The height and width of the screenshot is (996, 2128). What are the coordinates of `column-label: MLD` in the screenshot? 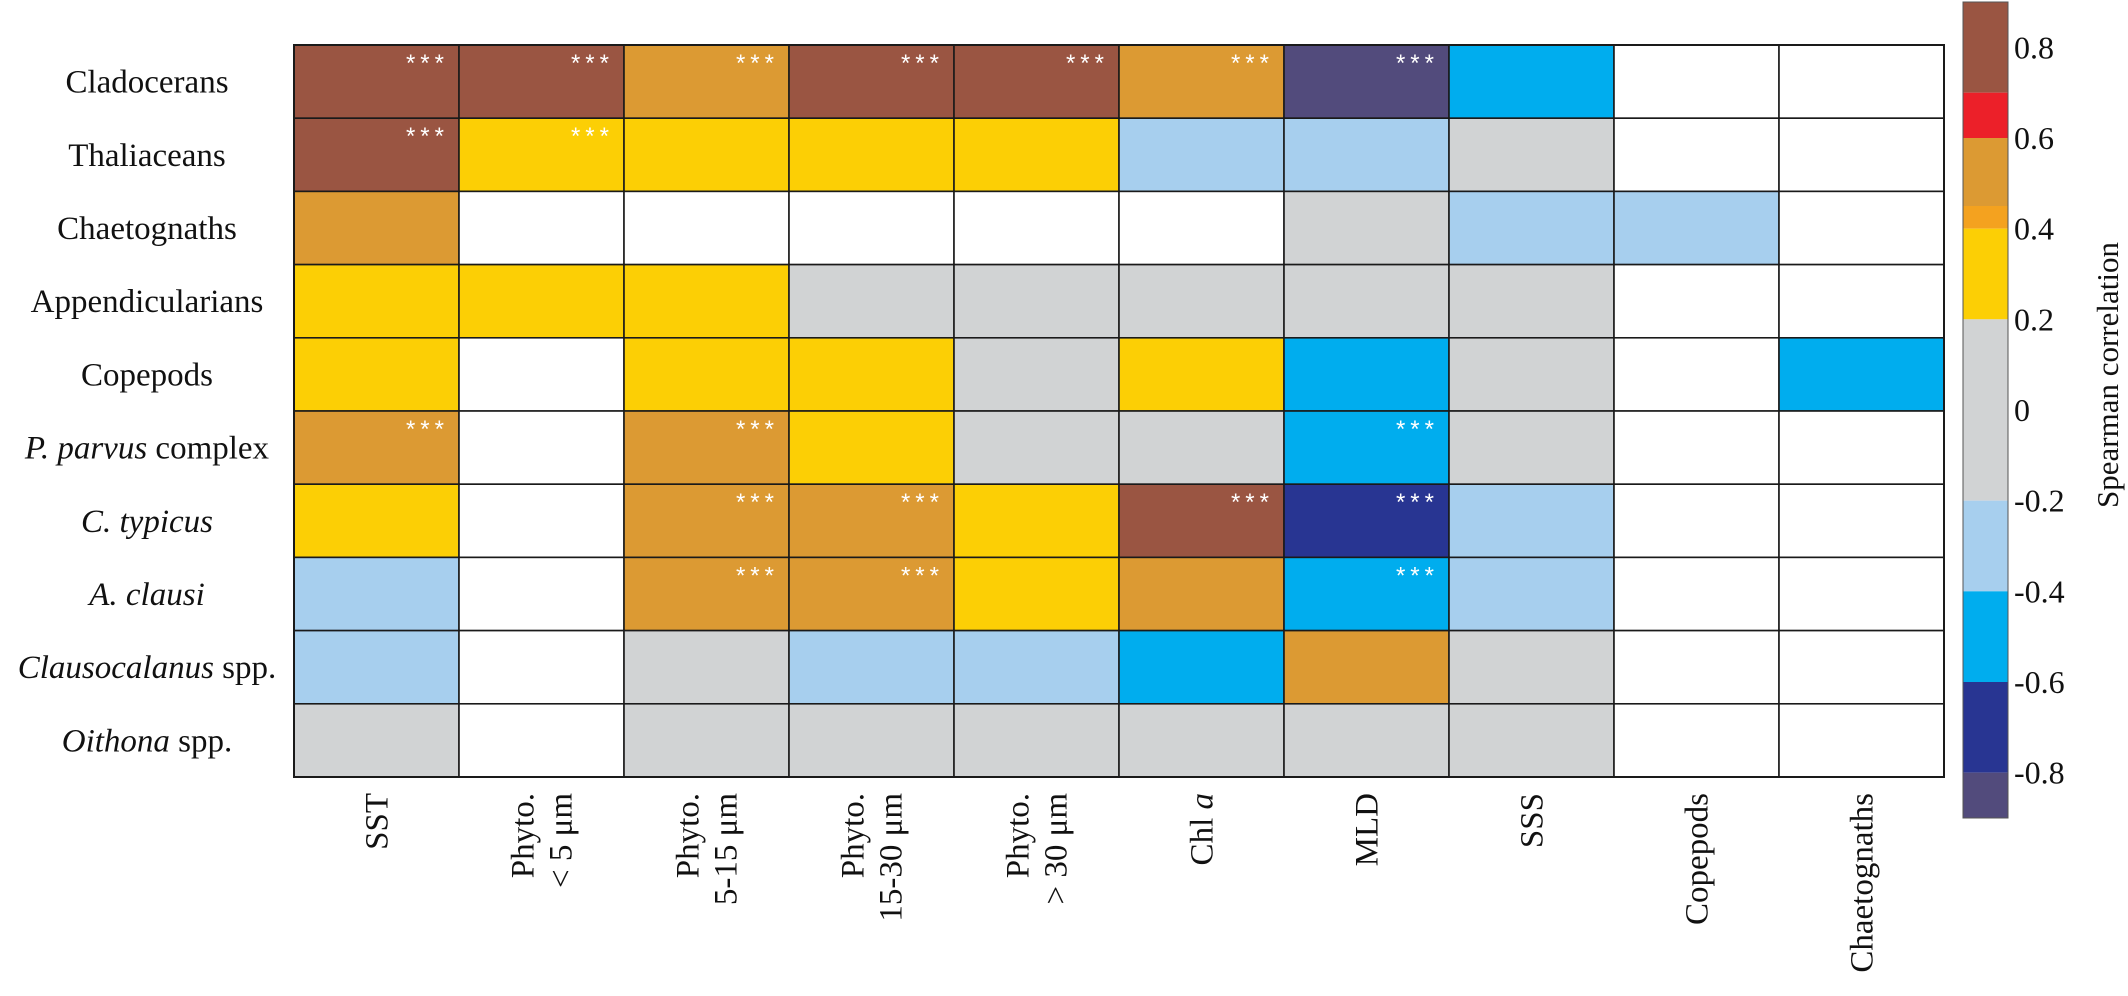 It's located at (1368, 829).